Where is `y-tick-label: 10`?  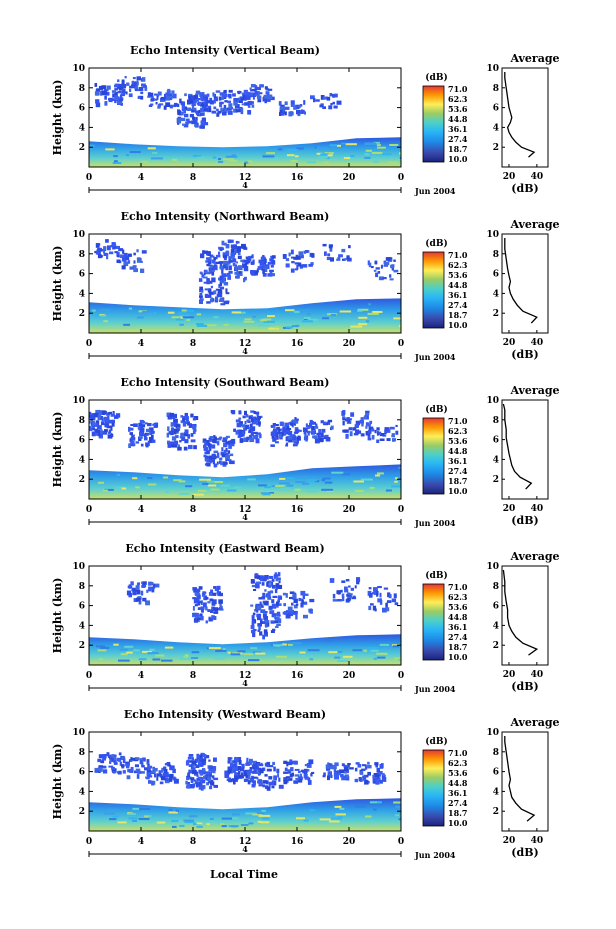 y-tick-label: 10 is located at coordinates (78, 69).